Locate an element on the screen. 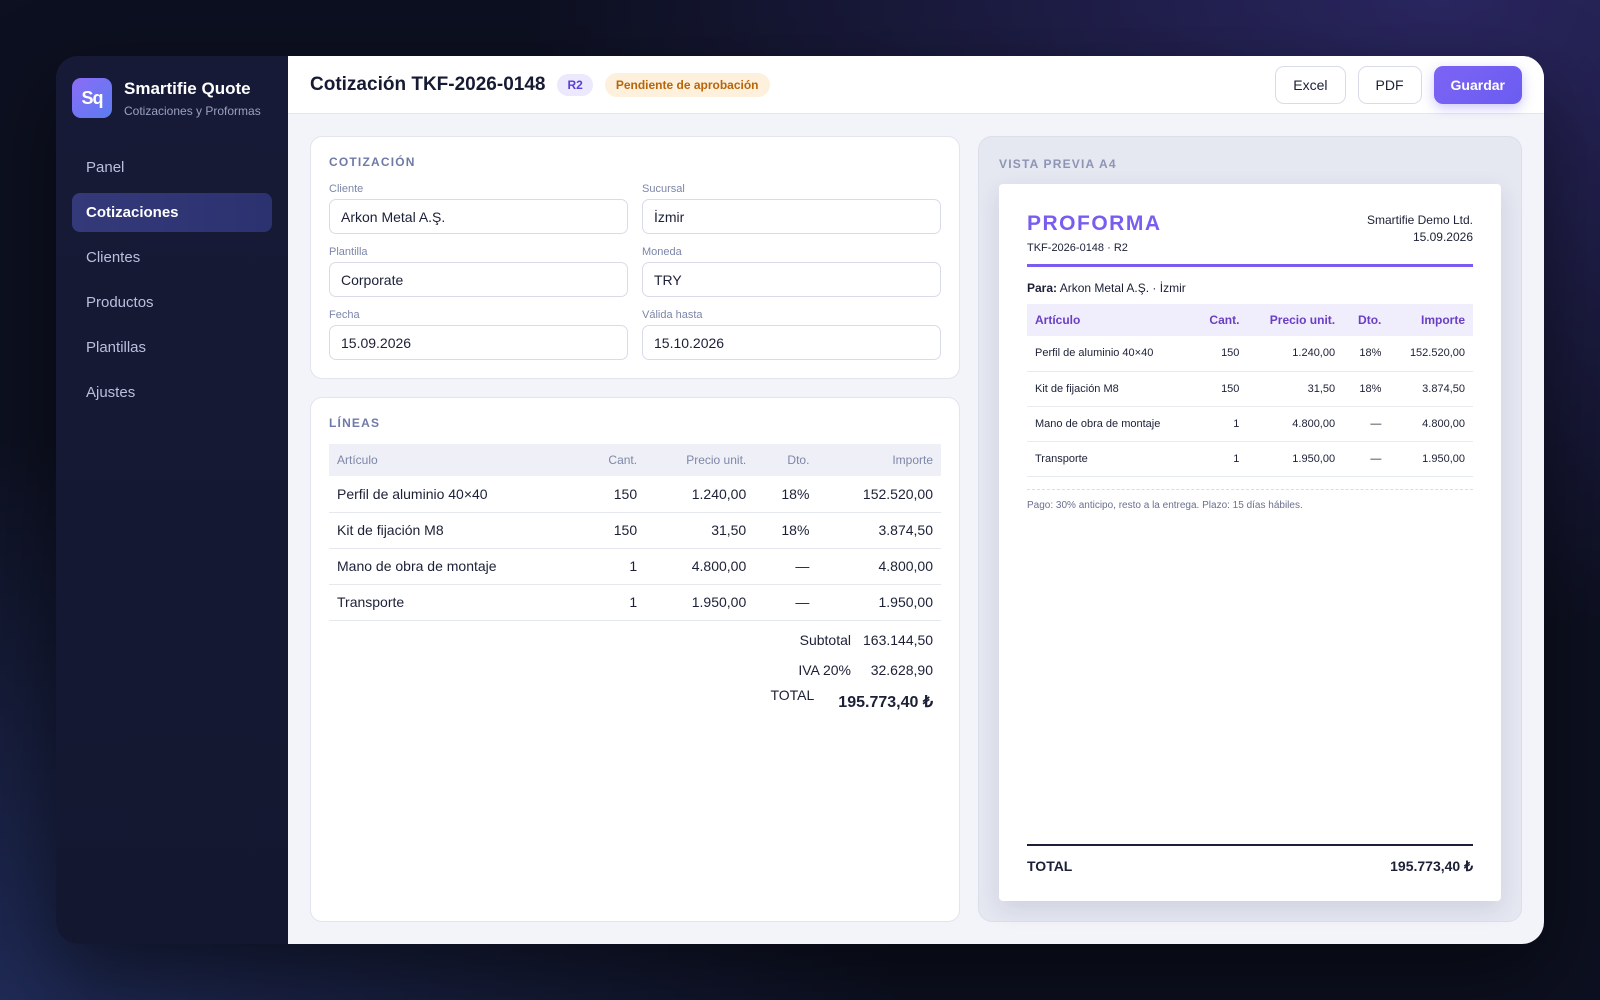 This screenshot has height=1000, width=1600. page-title: Cotización TKF-2026-0148 is located at coordinates (428, 84).